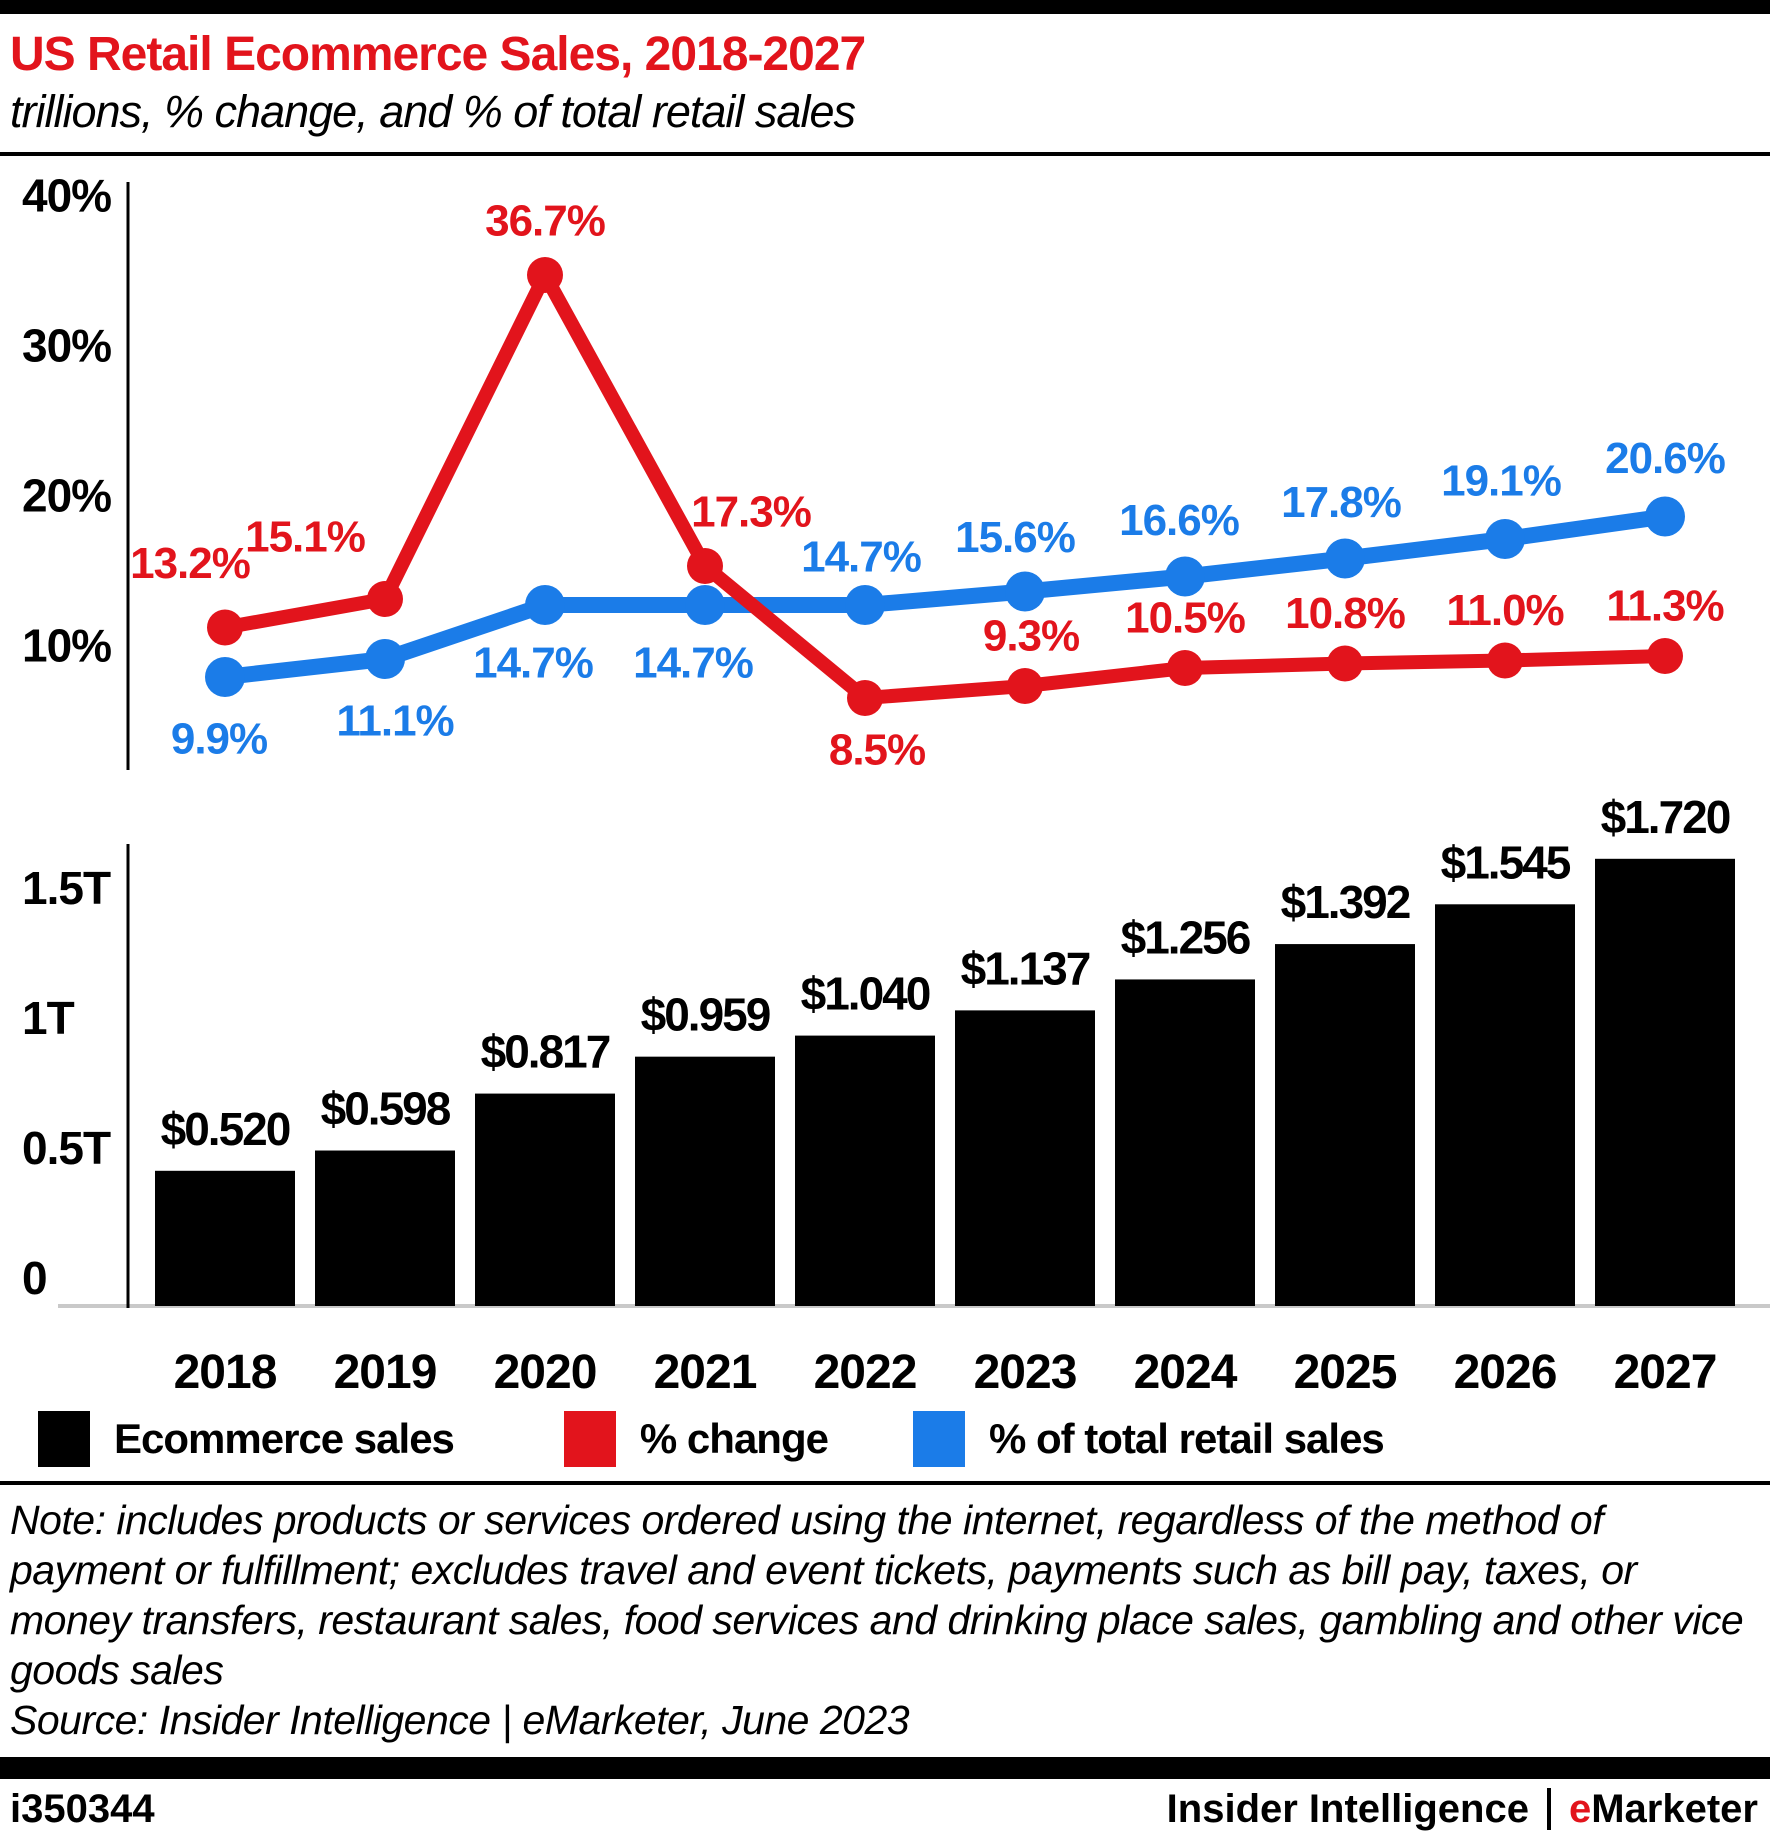 The image size is (1770, 1832). What do you see at coordinates (885, 1767) in the screenshot?
I see `footer-black-bar` at bounding box center [885, 1767].